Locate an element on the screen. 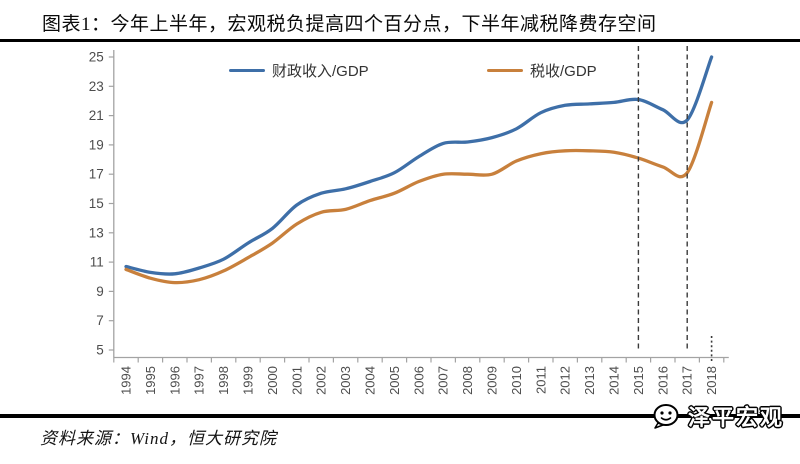 The image size is (800, 464). legend-label-tax: 税收/GDP is located at coordinates (563, 71).